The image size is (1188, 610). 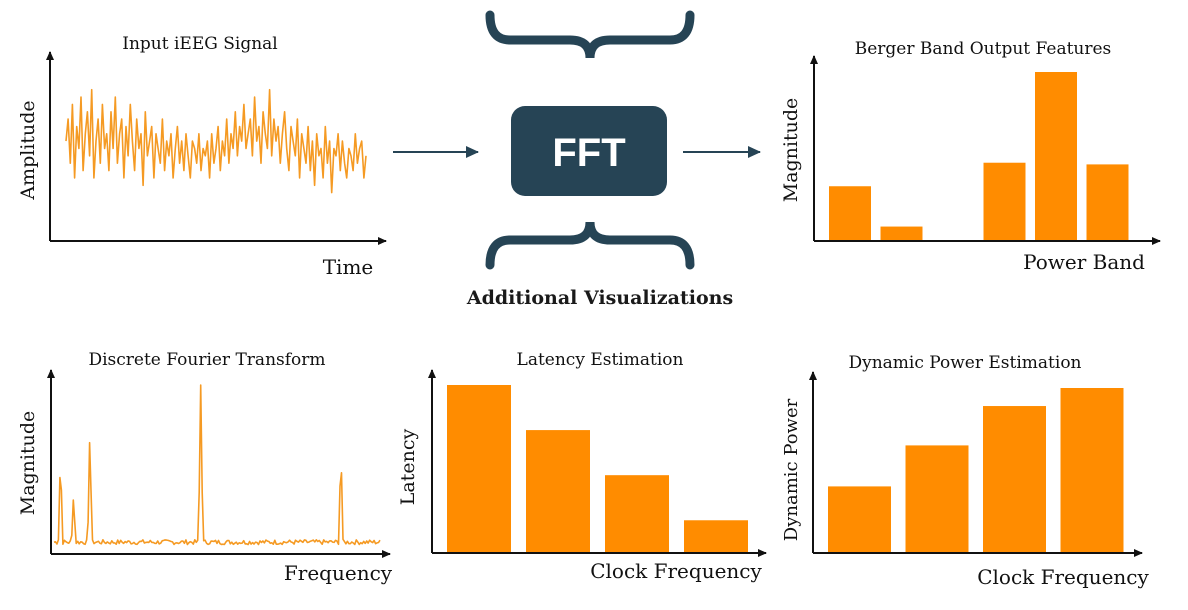 I want to click on chart-title: Latency Estimation, so click(x=600, y=360).